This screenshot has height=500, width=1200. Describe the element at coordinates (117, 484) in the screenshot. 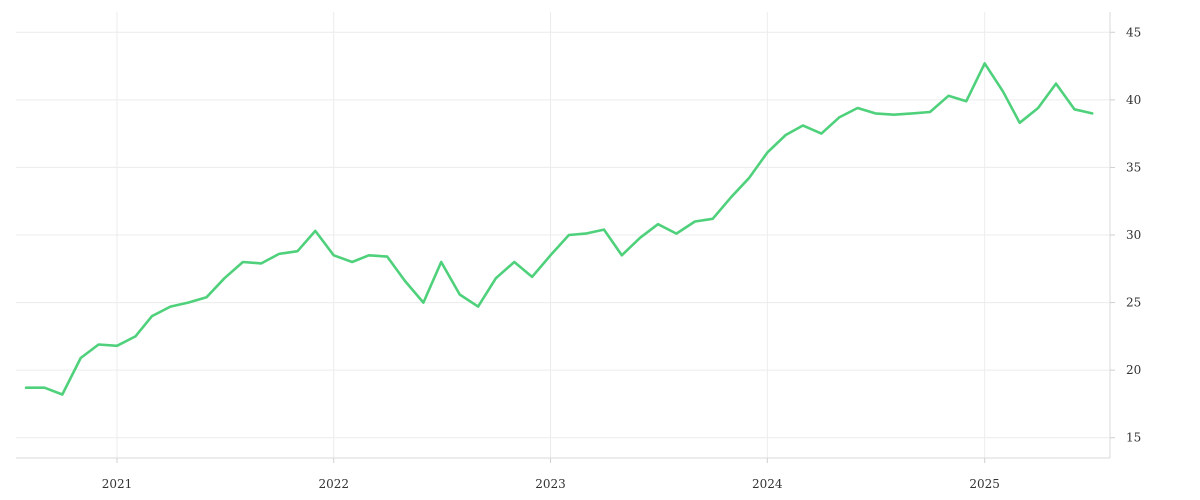

I see `x-tick-label: 2021` at that location.